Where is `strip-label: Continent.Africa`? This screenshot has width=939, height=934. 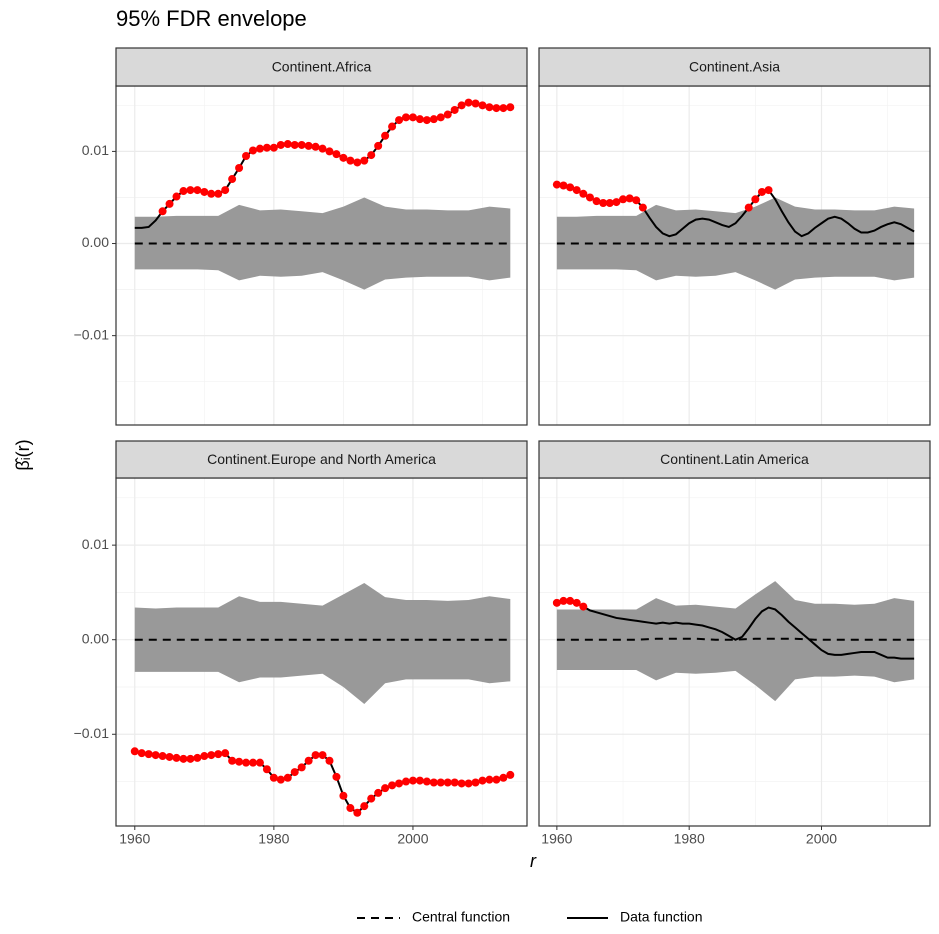 strip-label: Continent.Africa is located at coordinates (322, 67).